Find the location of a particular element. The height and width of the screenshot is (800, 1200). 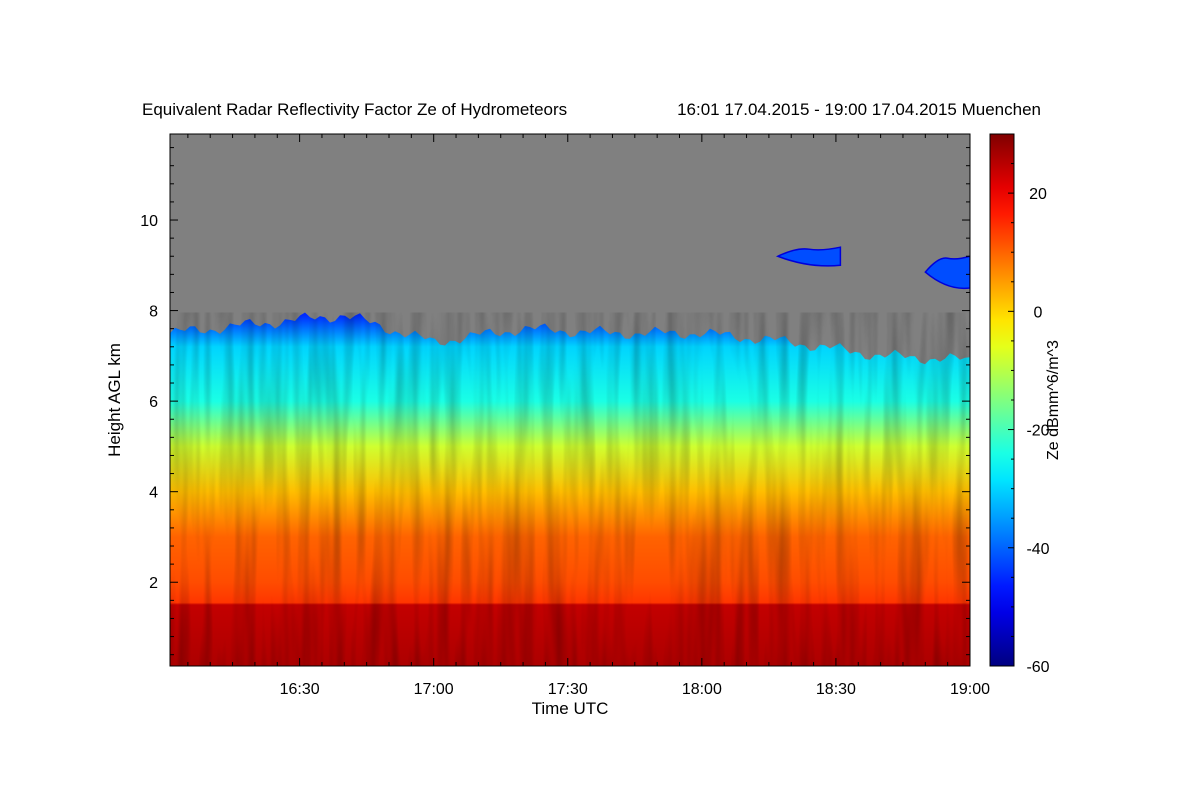

x-tick-label: 18:00 is located at coordinates (702, 689).